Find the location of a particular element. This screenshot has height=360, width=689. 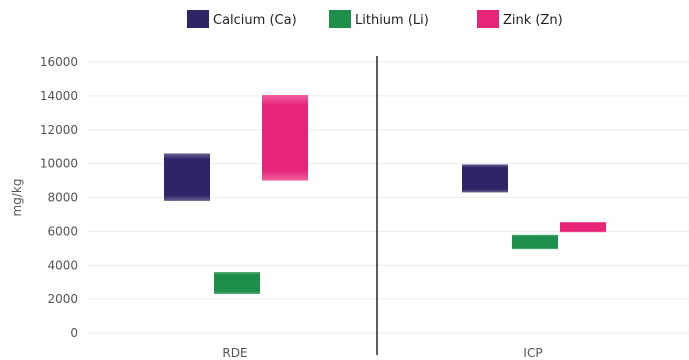

legend-item: Lithium (Li) is located at coordinates (379, 19).